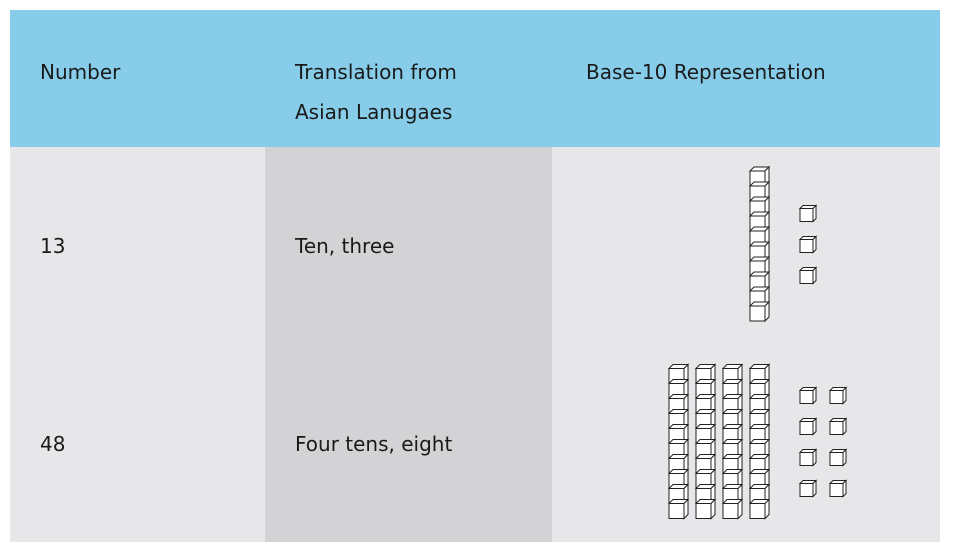  Describe the element at coordinates (137, 78) in the screenshot. I see `header-cell: Number` at that location.